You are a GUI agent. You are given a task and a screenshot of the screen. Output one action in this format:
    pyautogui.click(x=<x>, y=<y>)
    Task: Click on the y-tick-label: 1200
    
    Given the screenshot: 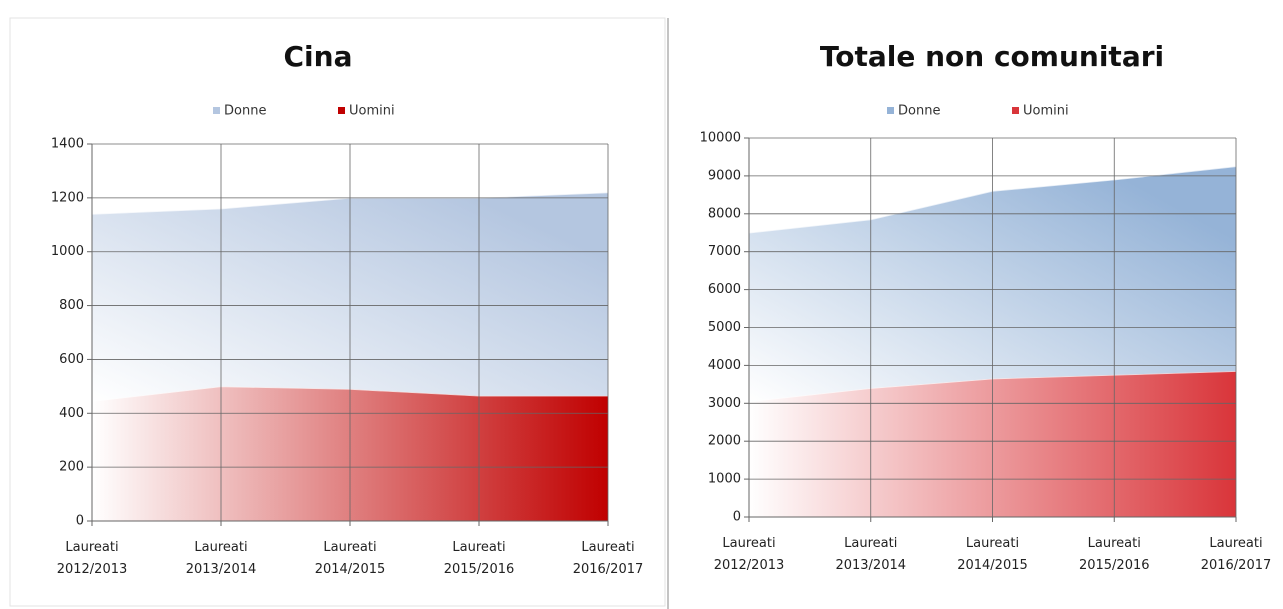 What is the action you would take?
    pyautogui.click(x=67, y=197)
    